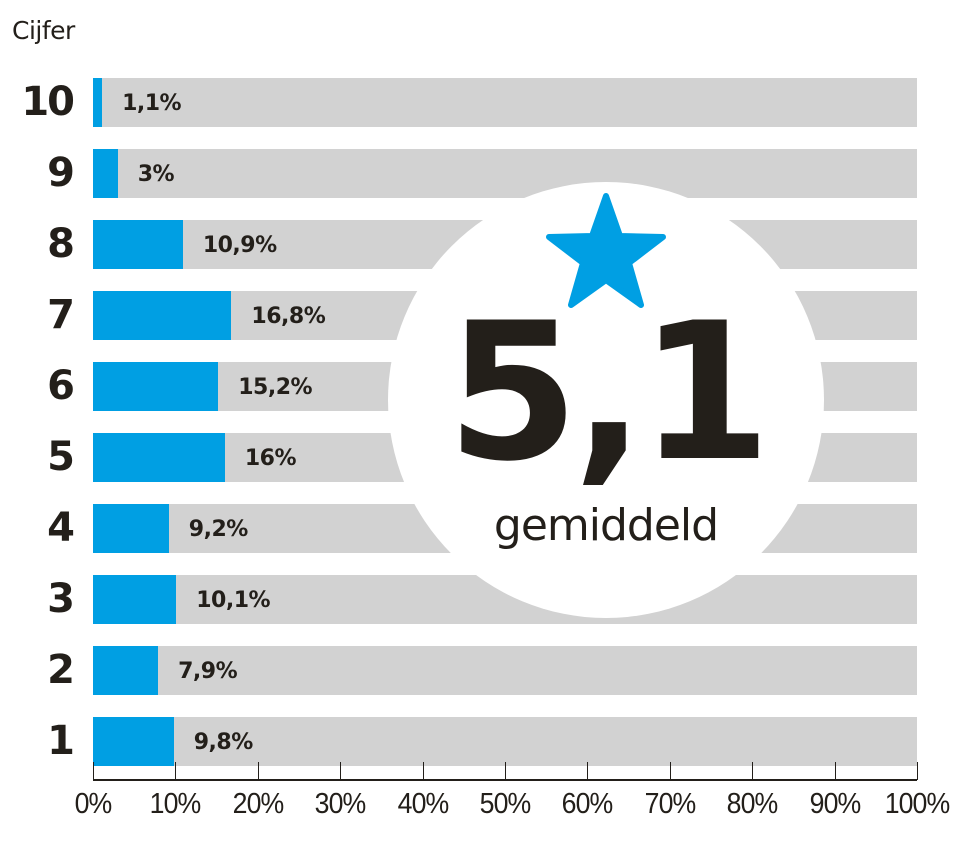 The height and width of the screenshot is (841, 978). I want to click on star-icon, so click(606, 250).